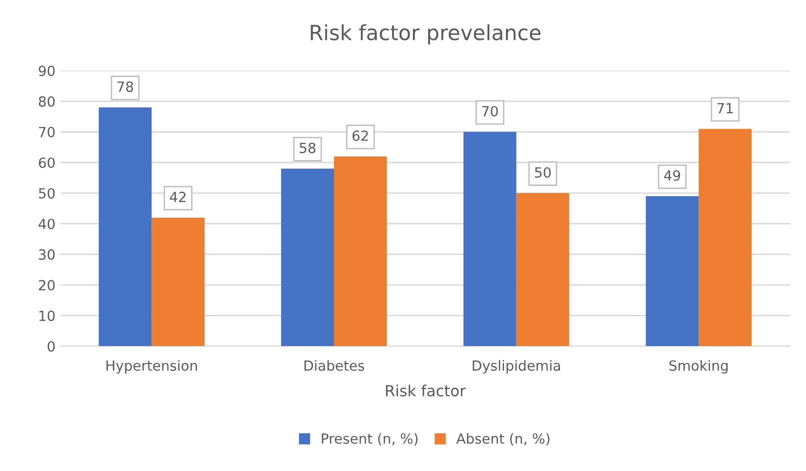 The height and width of the screenshot is (471, 806). Describe the element at coordinates (672, 175) in the screenshot. I see `data-label: 49` at that location.